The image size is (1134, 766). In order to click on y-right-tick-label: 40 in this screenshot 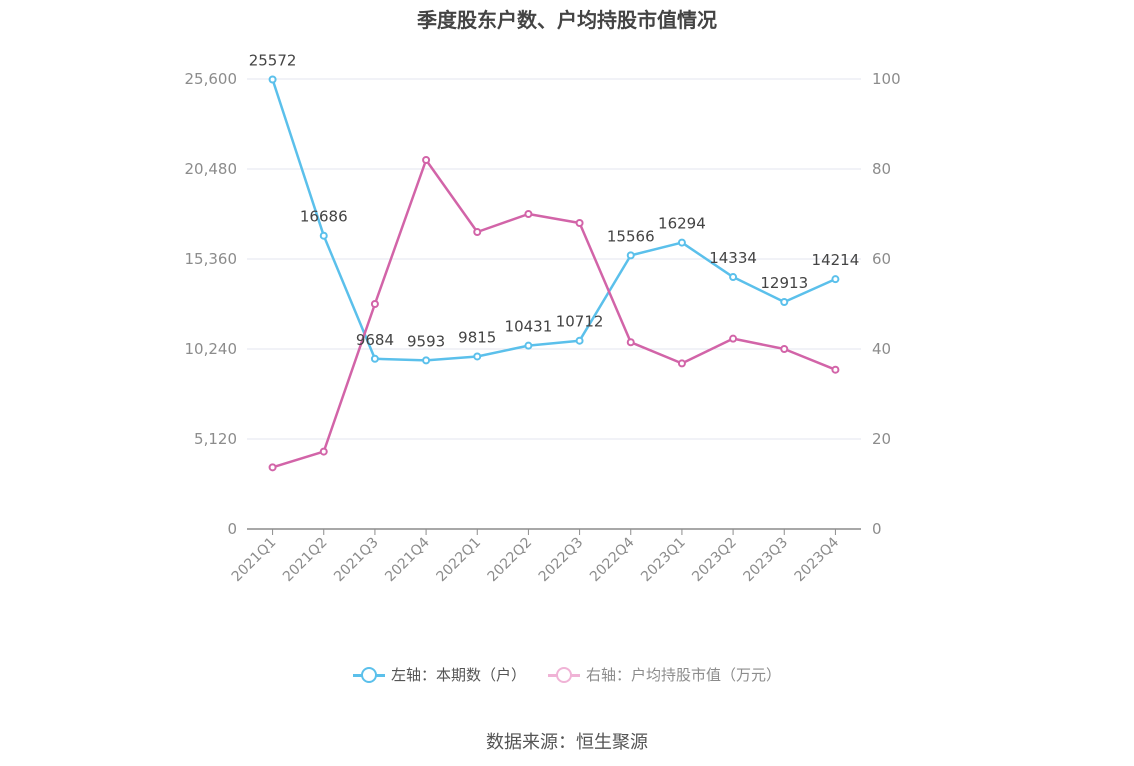, I will do `click(881, 349)`.